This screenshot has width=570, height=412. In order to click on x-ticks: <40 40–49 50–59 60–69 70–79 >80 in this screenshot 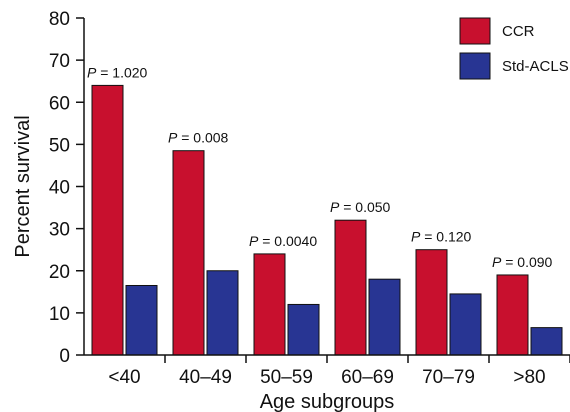, I will do `click(339, 371)`.